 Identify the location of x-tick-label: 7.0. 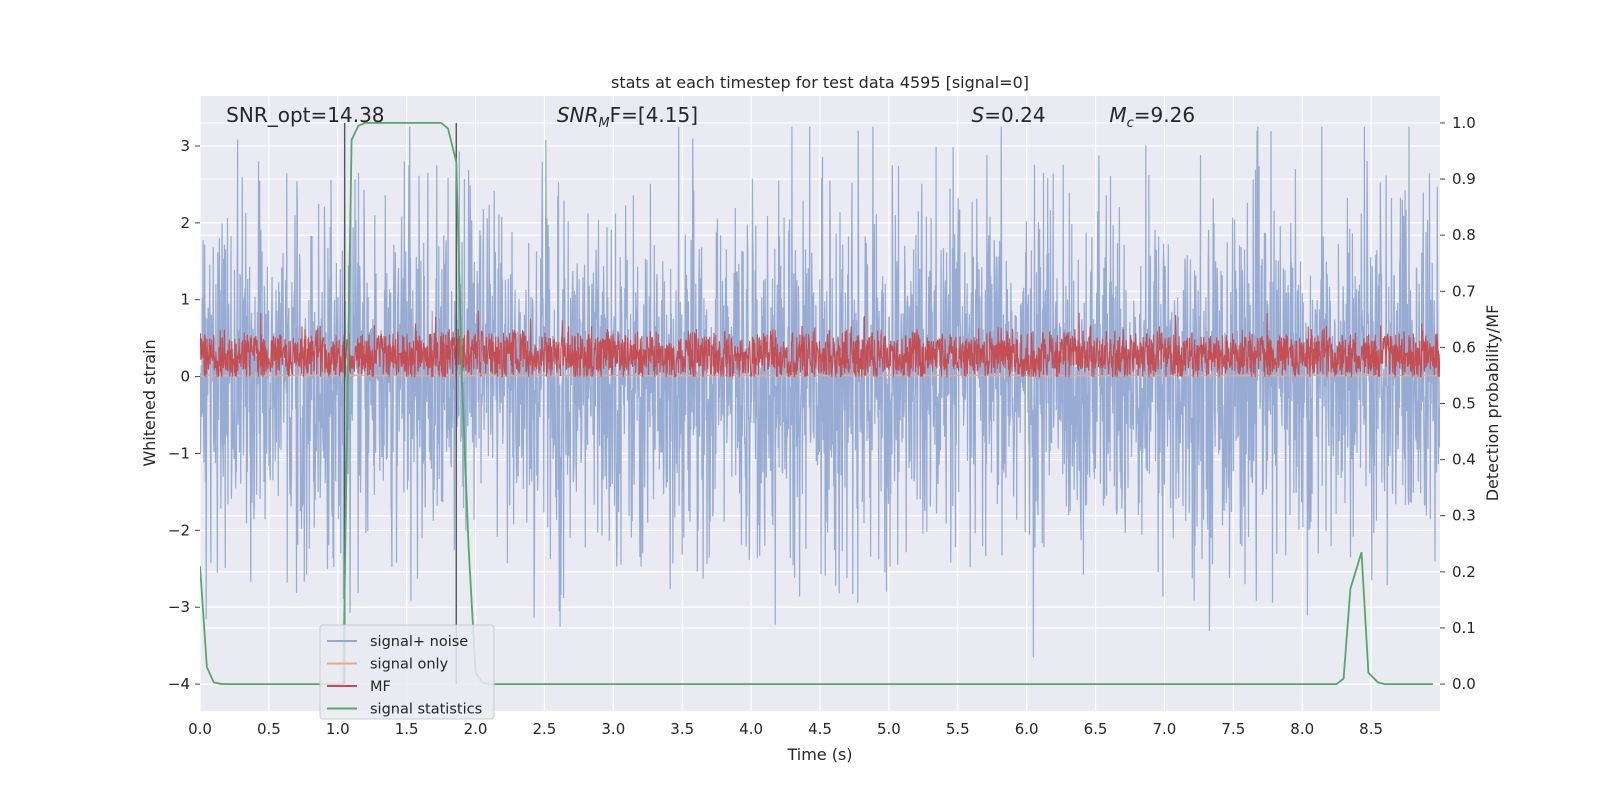
(1165, 729).